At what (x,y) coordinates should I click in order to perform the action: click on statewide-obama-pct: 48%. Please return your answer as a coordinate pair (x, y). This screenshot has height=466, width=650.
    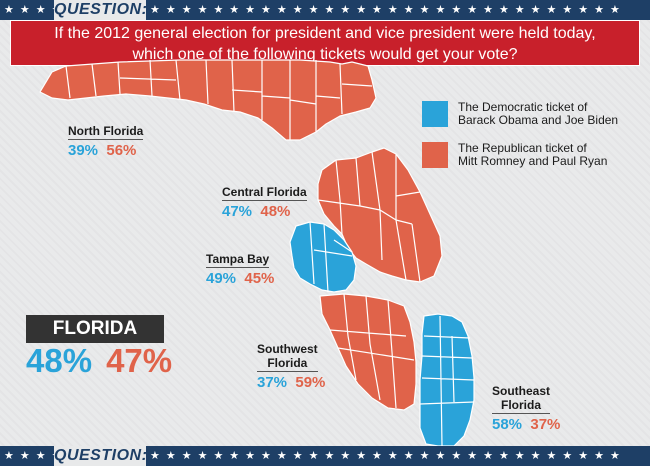
    Looking at the image, I should click on (59, 360).